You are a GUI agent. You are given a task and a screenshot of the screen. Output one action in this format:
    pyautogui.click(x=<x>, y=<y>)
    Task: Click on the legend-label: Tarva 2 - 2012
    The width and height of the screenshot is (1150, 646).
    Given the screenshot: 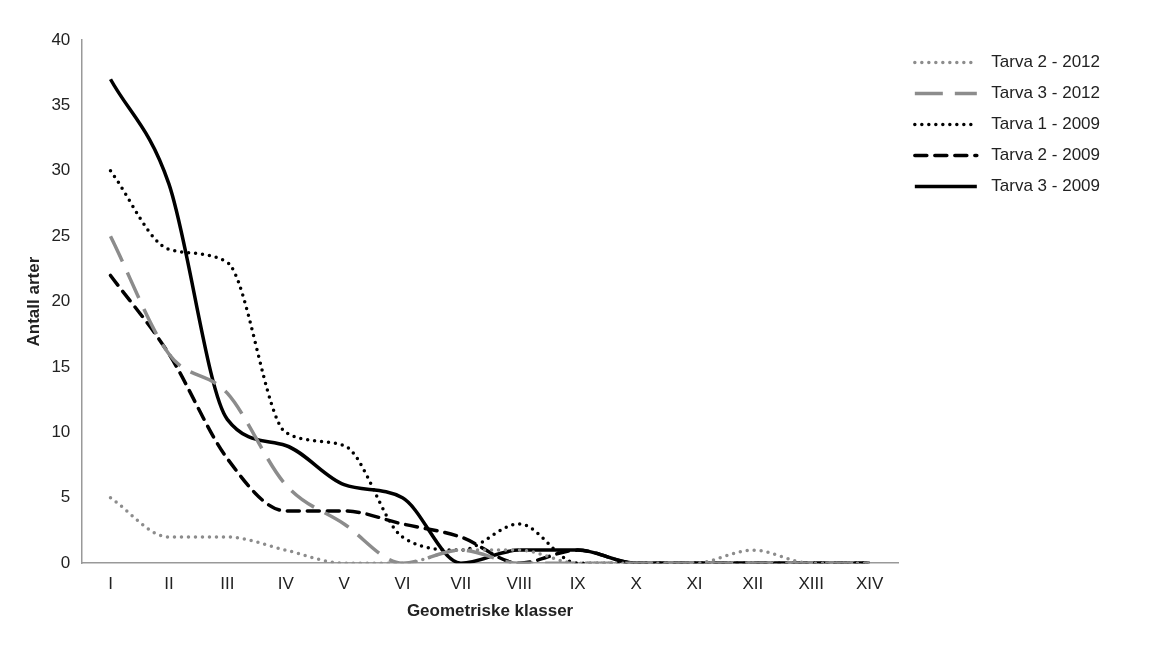 What is the action you would take?
    pyautogui.click(x=1046, y=62)
    